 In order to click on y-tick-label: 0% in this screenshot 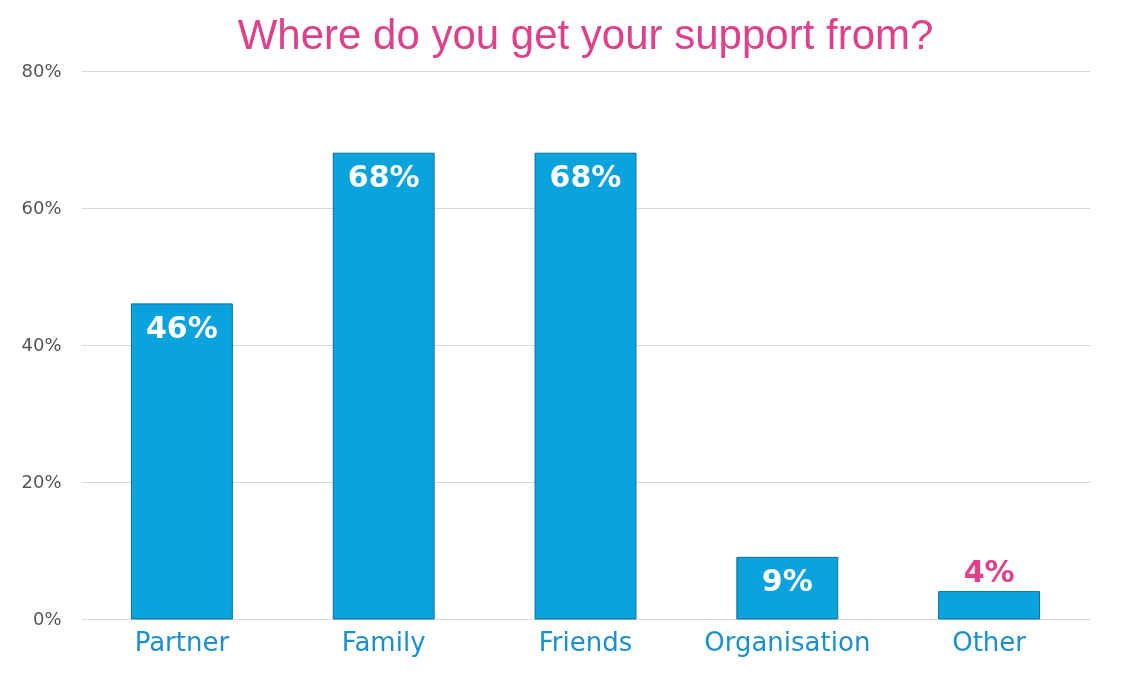, I will do `click(47, 618)`.